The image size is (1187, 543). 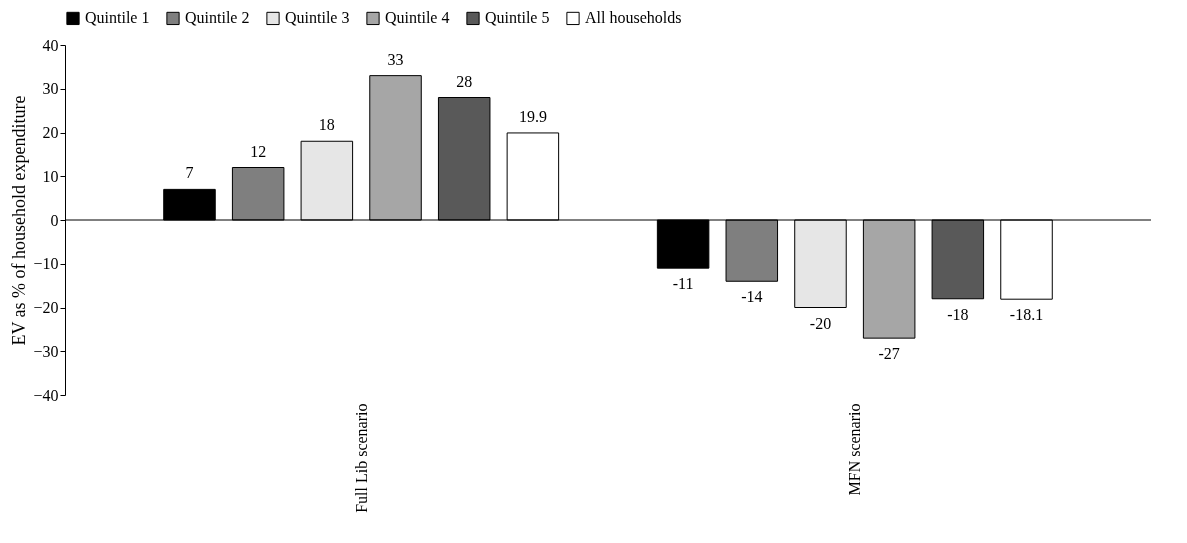 I want to click on y-tick-label: 0, so click(x=54, y=220).